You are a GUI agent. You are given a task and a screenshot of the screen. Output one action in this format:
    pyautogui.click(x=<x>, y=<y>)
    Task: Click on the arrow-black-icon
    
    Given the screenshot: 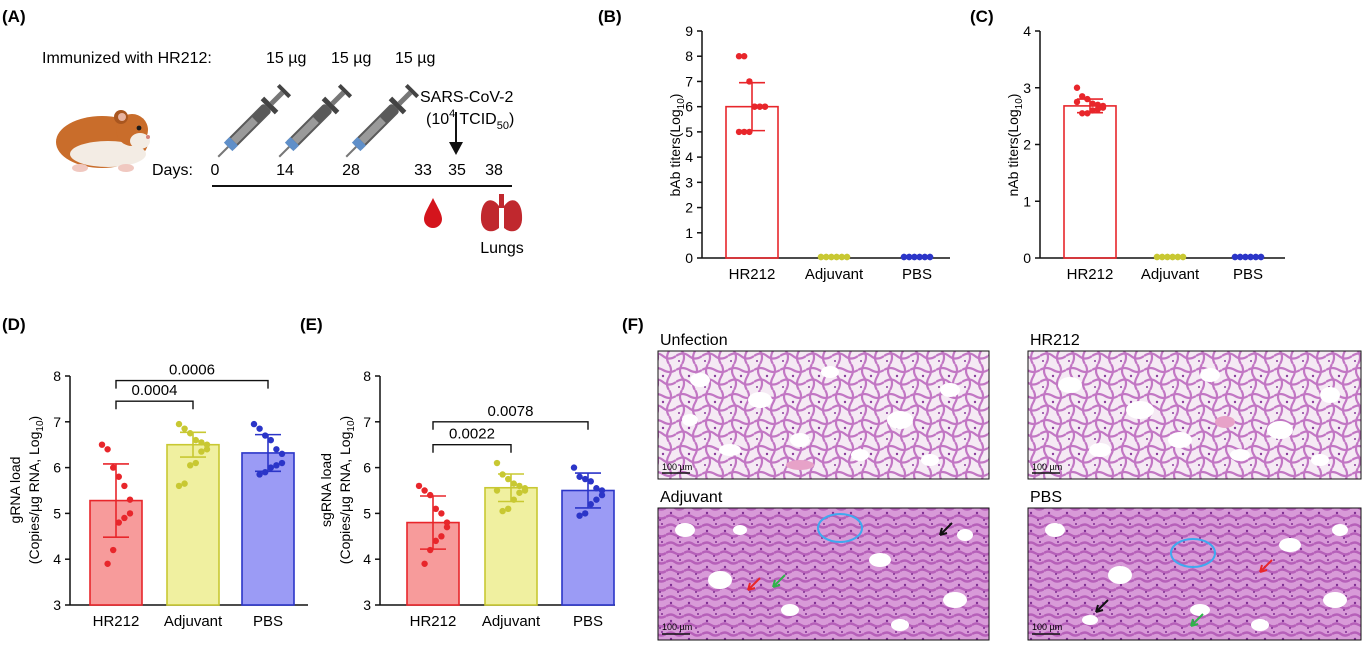 What is the action you would take?
    pyautogui.click(x=1102, y=606)
    